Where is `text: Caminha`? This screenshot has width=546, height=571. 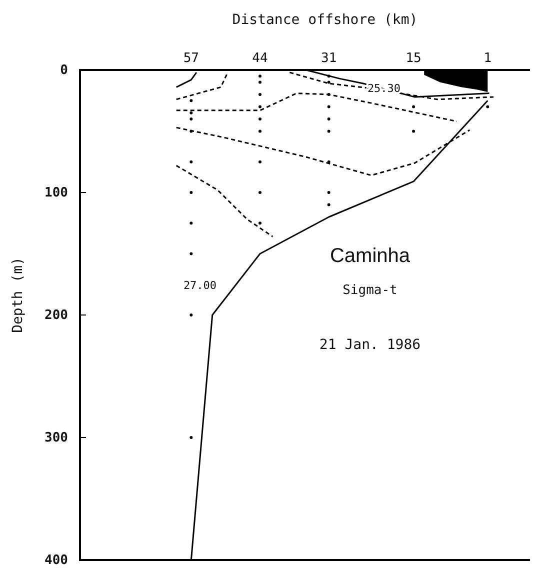 text: Caminha is located at coordinates (370, 256).